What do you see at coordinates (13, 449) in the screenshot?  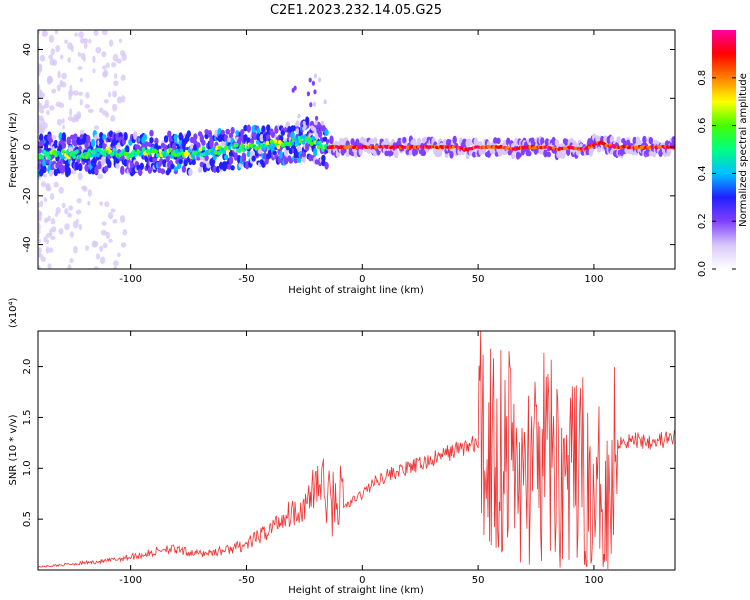 I see `snr-y-label: SNR (10 * v/v)` at bounding box center [13, 449].